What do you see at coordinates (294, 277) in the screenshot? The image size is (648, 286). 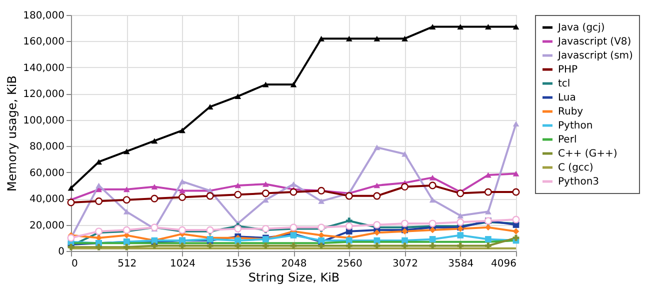 I see `x-axis-title: String Size, KiB` at bounding box center [294, 277].